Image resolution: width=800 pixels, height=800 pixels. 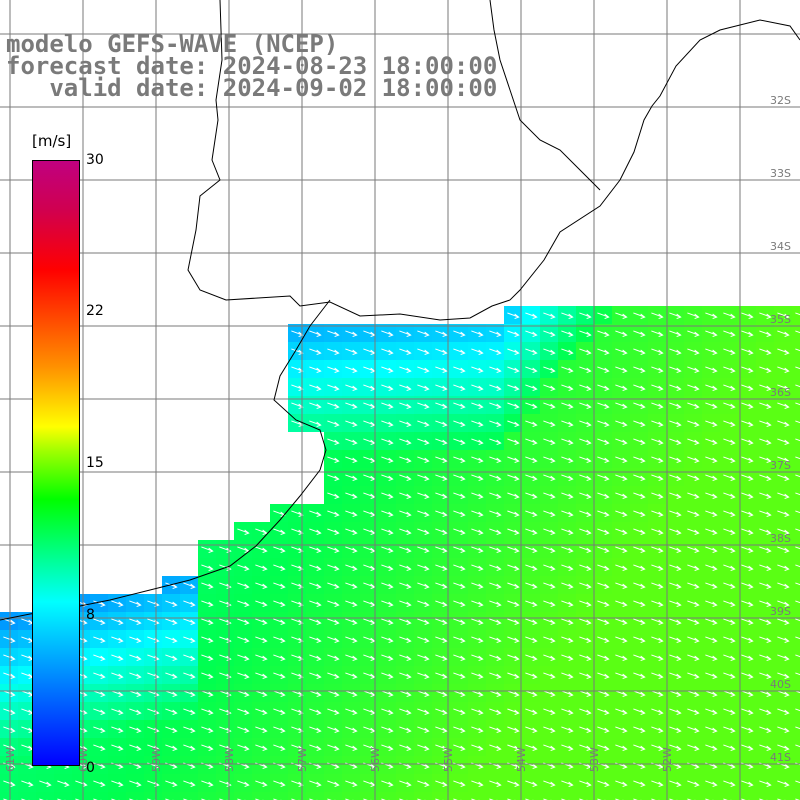 I want to click on colorbar-tick: 0, so click(x=90, y=768).